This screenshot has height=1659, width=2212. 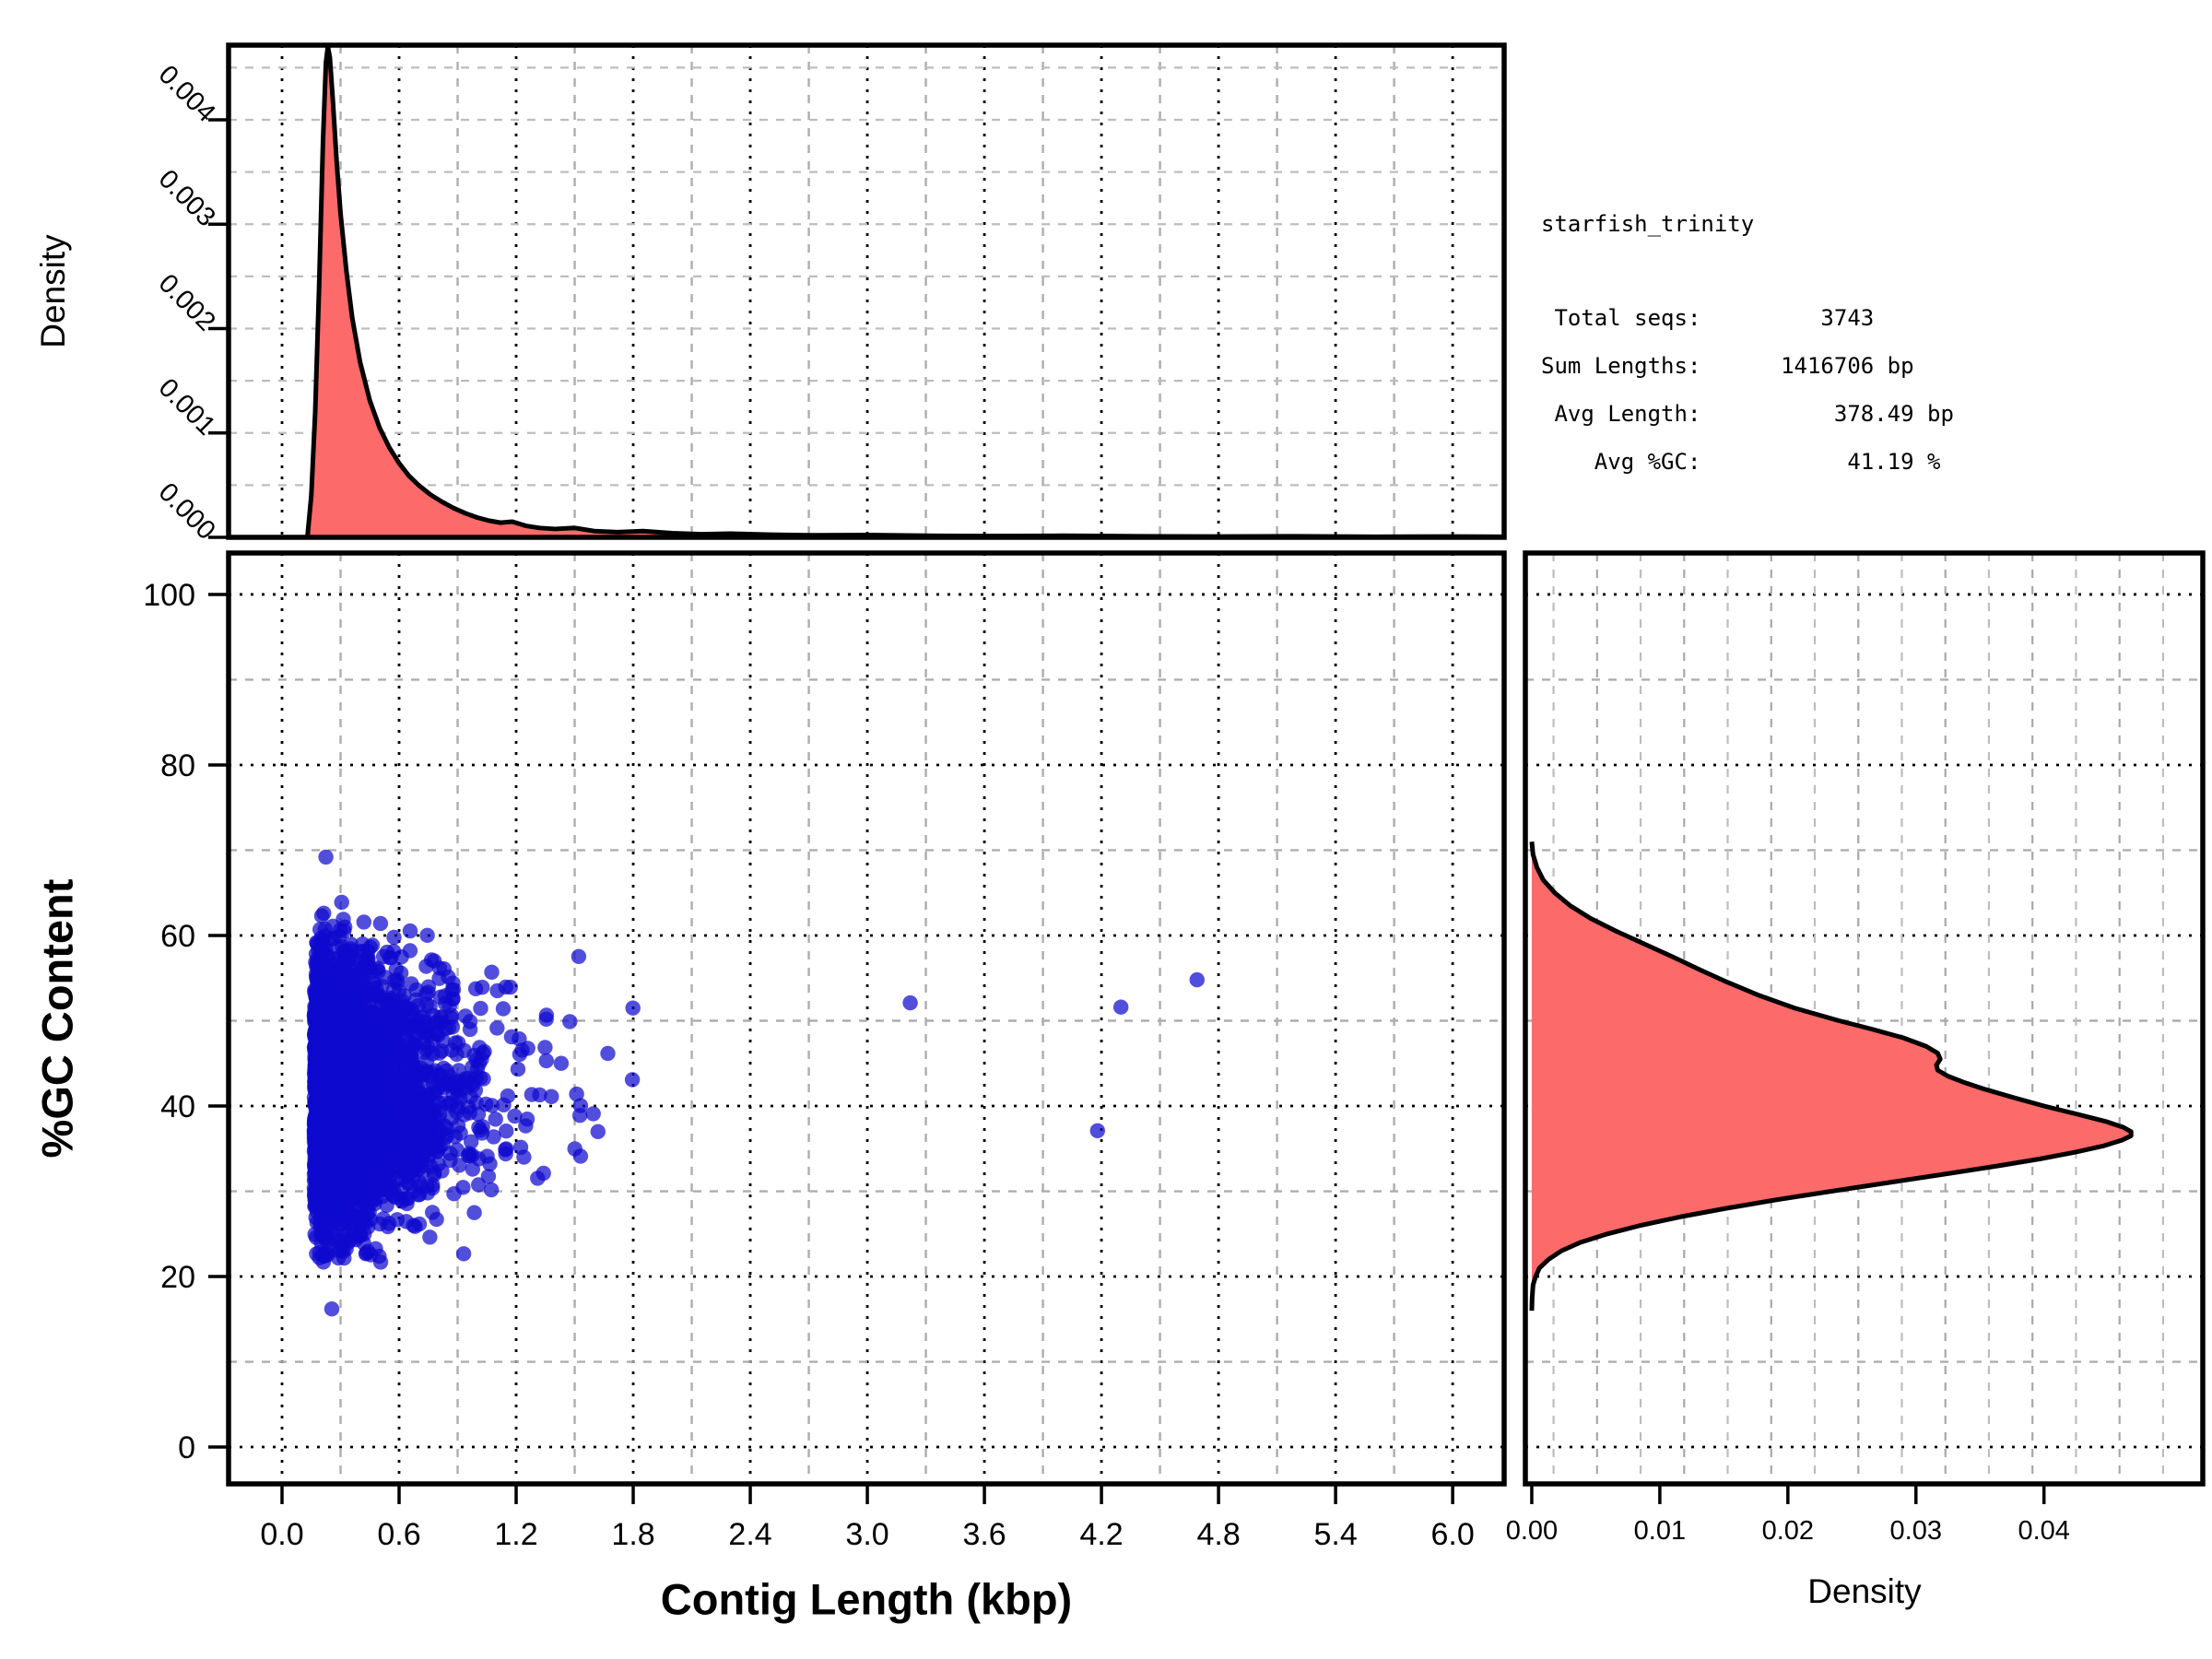 I want to click on gc-density-area, so click(x=1831, y=1076).